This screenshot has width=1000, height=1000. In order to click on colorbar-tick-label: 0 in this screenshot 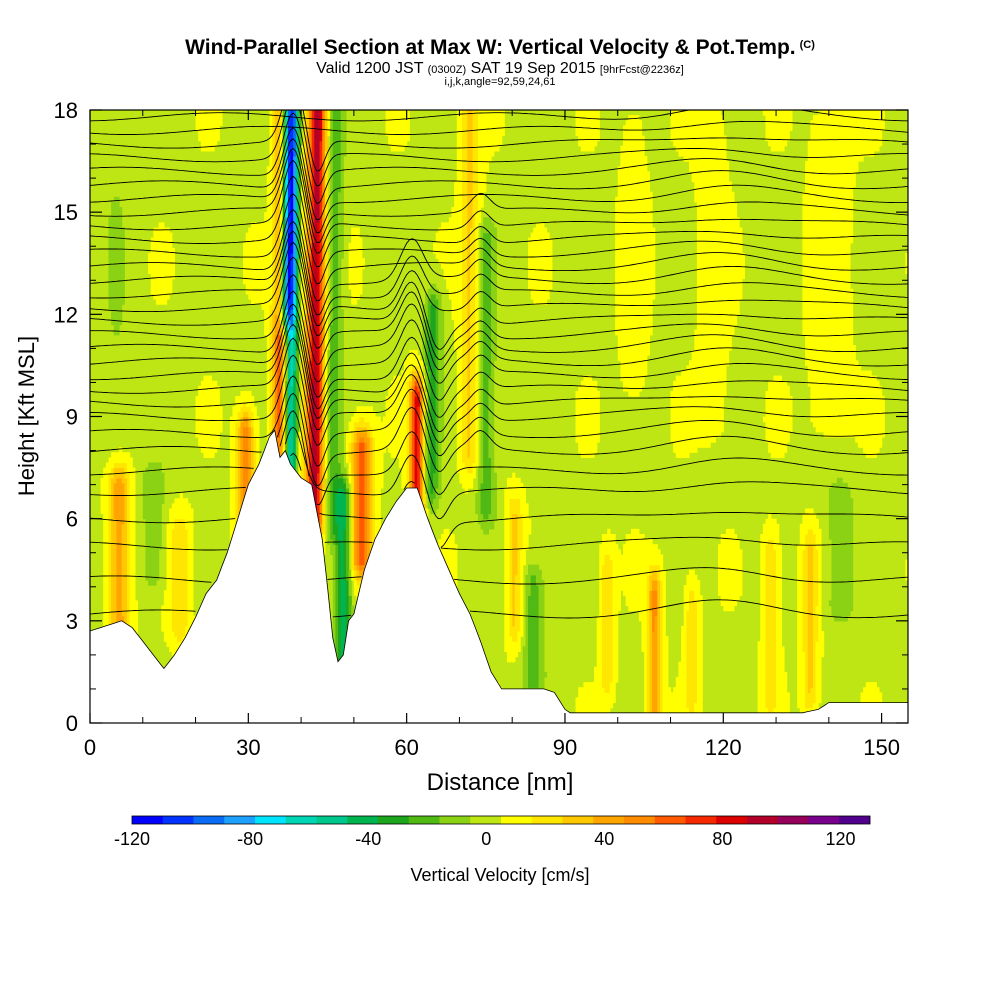, I will do `click(486, 839)`.